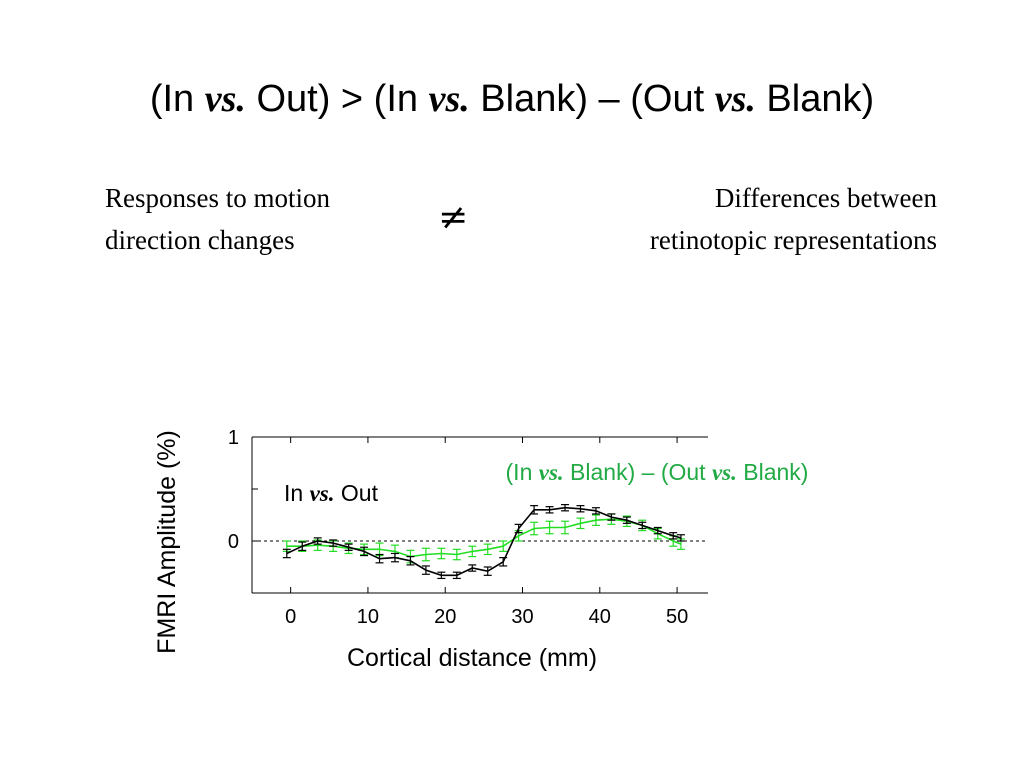  Describe the element at coordinates (638, 472) in the screenshot. I see `annotation-part: Blank) – (Out` at that location.